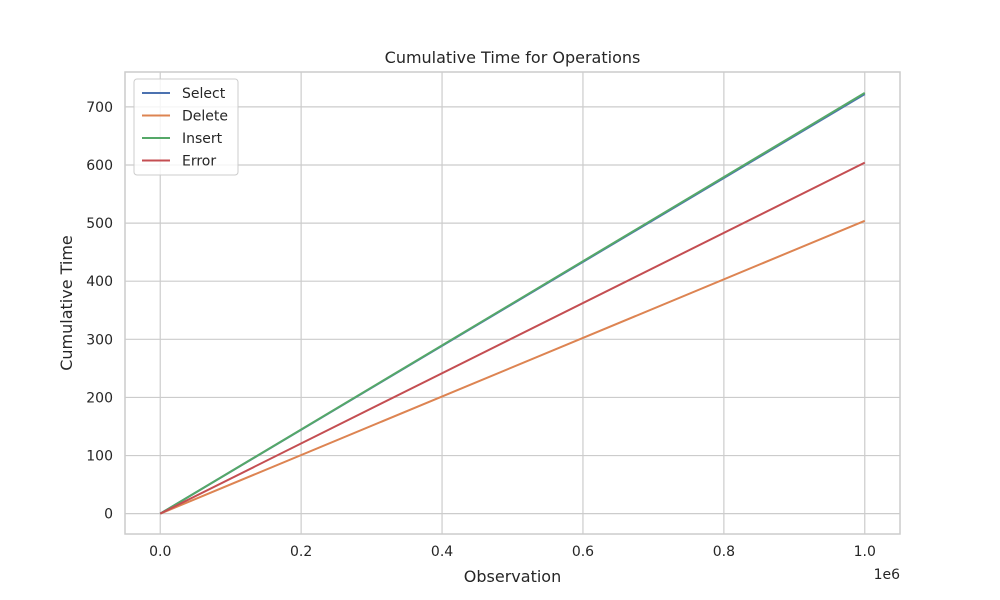 The height and width of the screenshot is (600, 1000). What do you see at coordinates (99, 282) in the screenshot?
I see `y-tick-label: 400` at bounding box center [99, 282].